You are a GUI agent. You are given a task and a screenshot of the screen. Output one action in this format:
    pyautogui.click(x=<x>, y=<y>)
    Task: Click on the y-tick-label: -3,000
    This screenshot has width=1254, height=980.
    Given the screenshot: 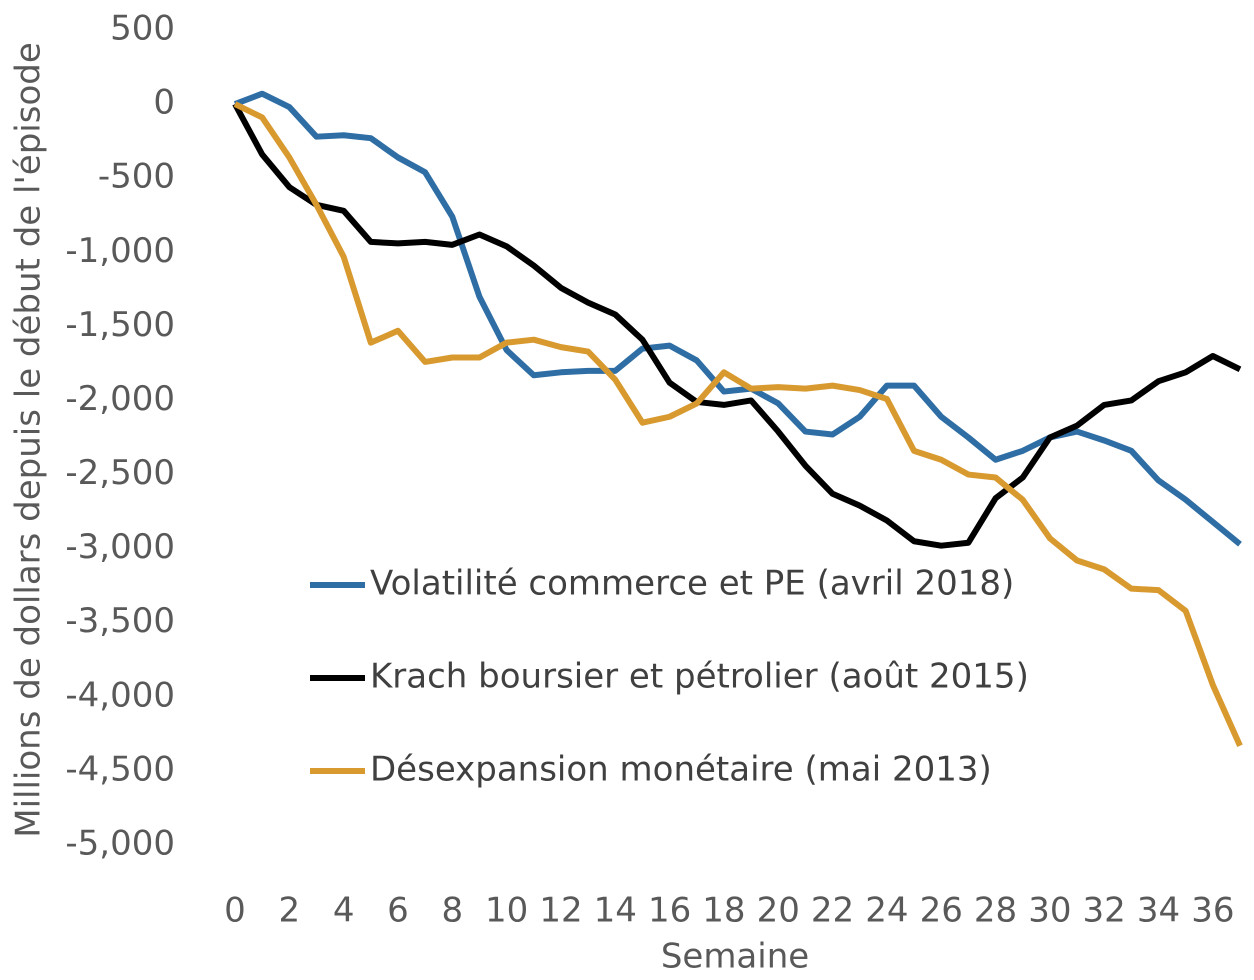 What is the action you would take?
    pyautogui.click(x=120, y=547)
    